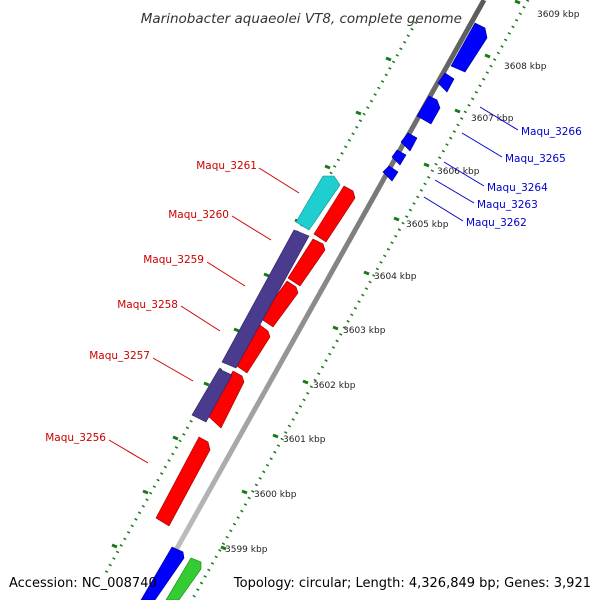 This screenshot has width=600, height=600. I want to click on scale-label: 3602 kbp, so click(334, 386).